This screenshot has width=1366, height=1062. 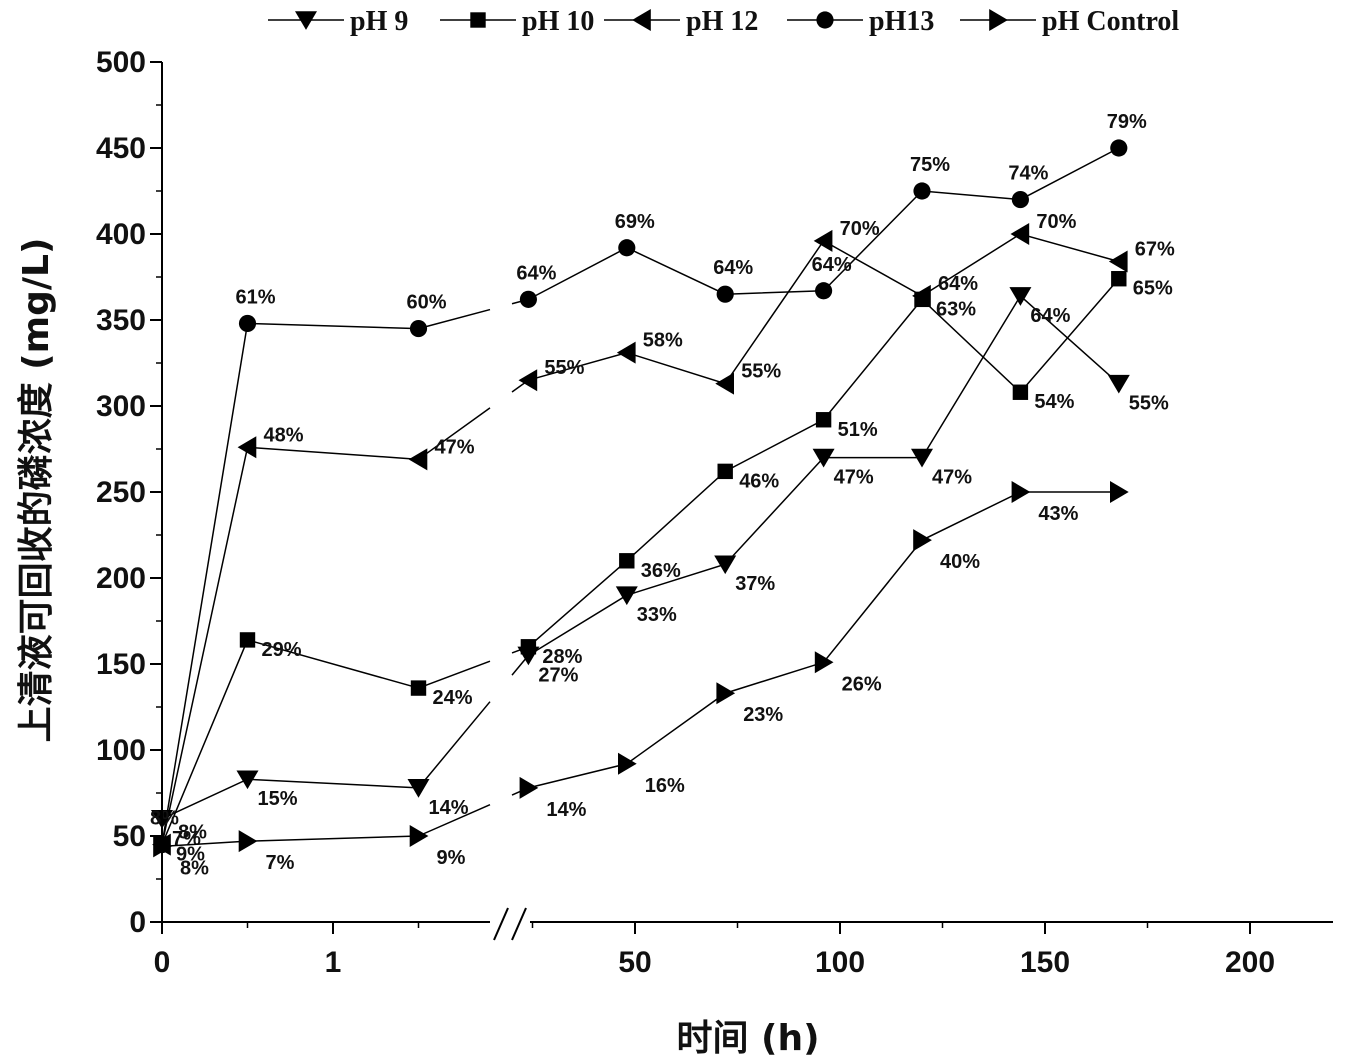 What do you see at coordinates (280, 863) in the screenshot?
I see `data-label: 7%` at bounding box center [280, 863].